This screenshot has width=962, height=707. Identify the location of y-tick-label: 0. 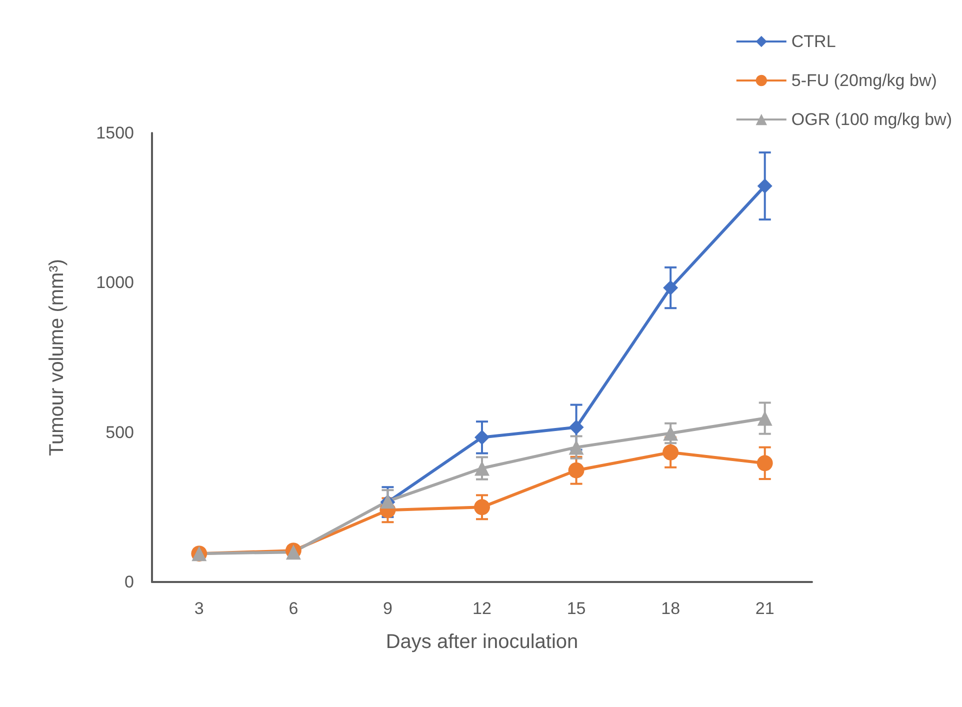
(129, 582).